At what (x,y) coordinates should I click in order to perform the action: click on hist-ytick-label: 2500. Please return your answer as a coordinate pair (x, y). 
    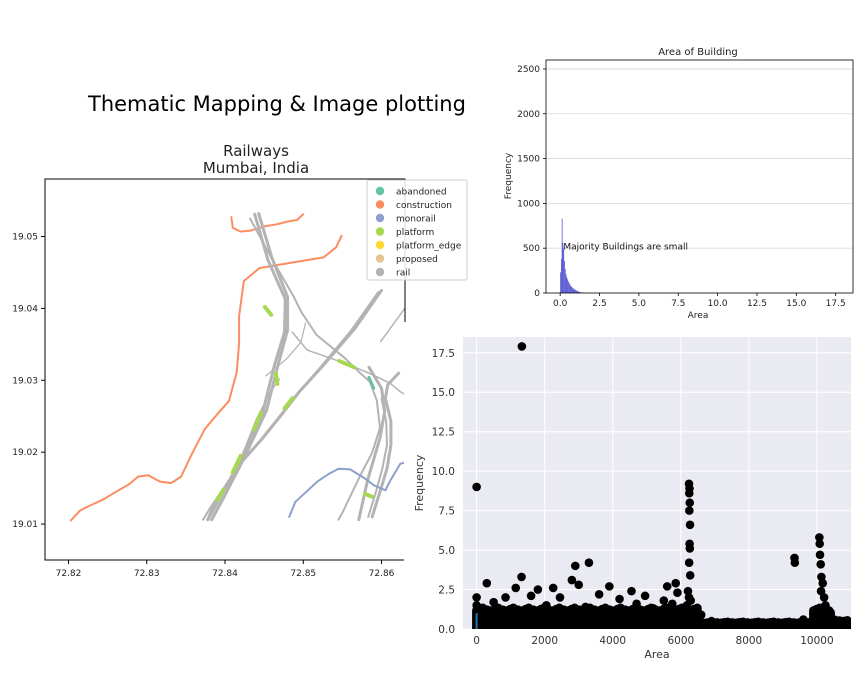
    Looking at the image, I should click on (528, 70).